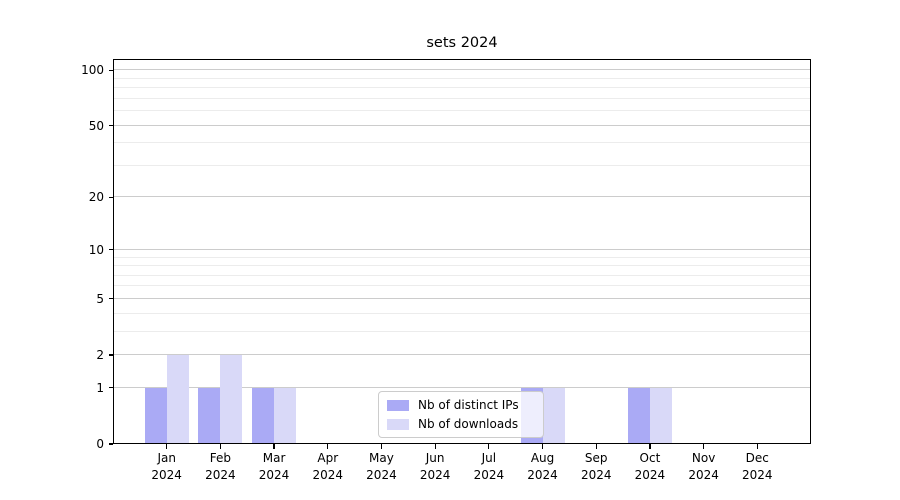 This screenshot has height=500, width=900. Describe the element at coordinates (96, 249) in the screenshot. I see `y-tick-label: 10` at that location.